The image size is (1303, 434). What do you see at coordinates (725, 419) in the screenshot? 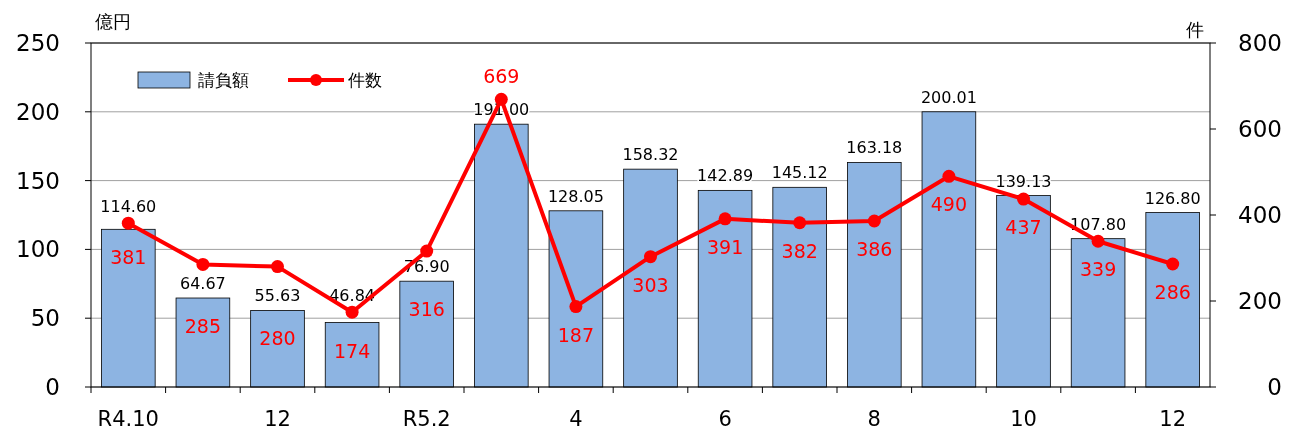
I see `x-tick-label: 6` at bounding box center [725, 419].